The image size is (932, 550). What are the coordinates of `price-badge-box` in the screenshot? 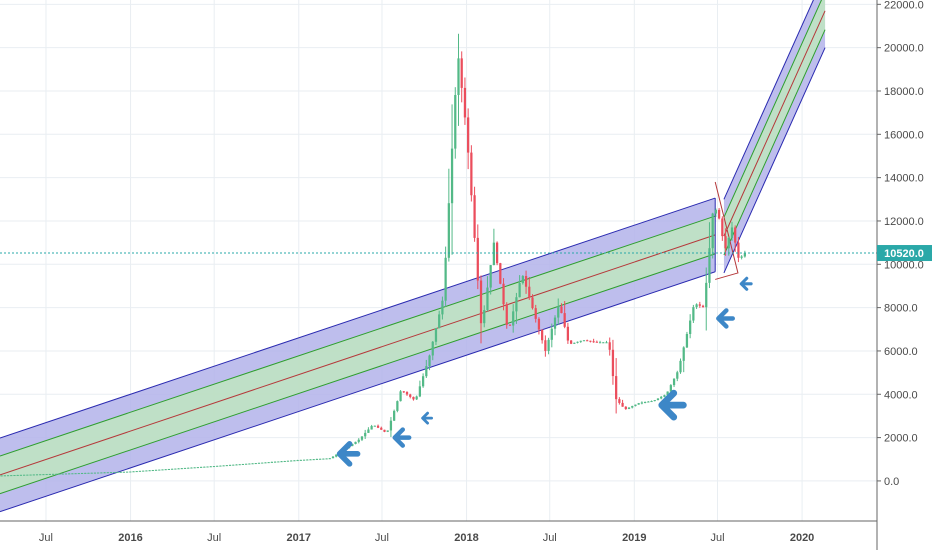 It's located at (904, 253).